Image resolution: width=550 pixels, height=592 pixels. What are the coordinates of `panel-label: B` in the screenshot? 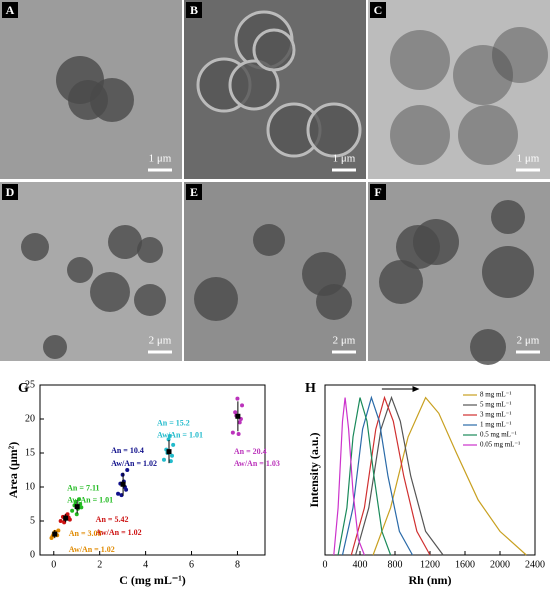 It's located at (194, 10).